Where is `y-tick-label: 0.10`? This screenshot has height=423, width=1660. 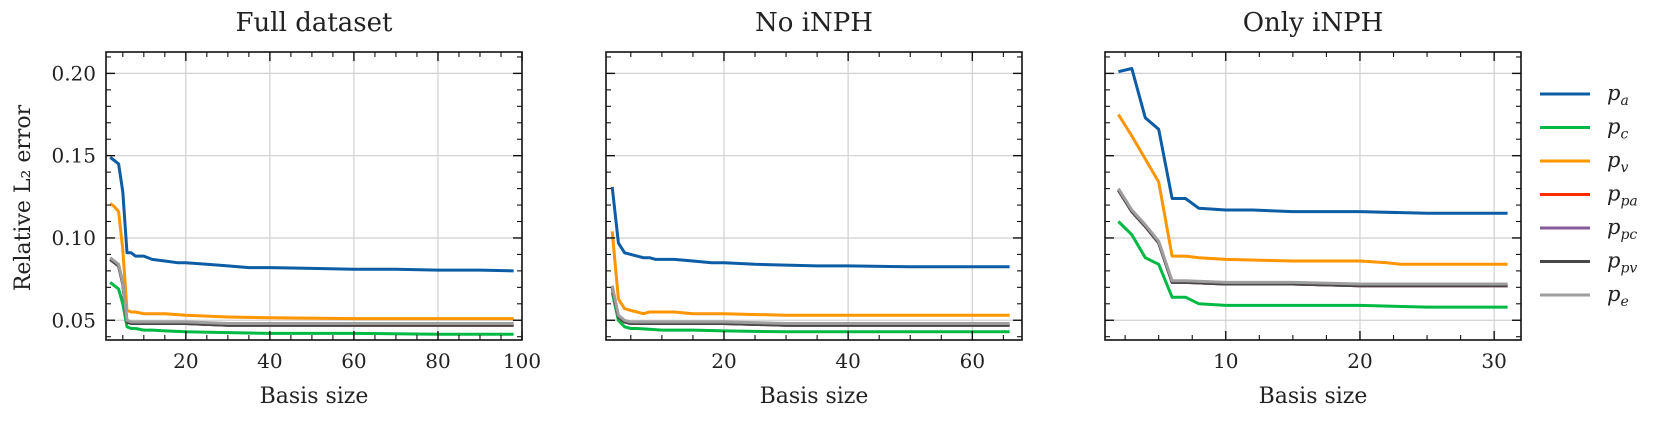
y-tick-label: 0.10 is located at coordinates (73, 238).